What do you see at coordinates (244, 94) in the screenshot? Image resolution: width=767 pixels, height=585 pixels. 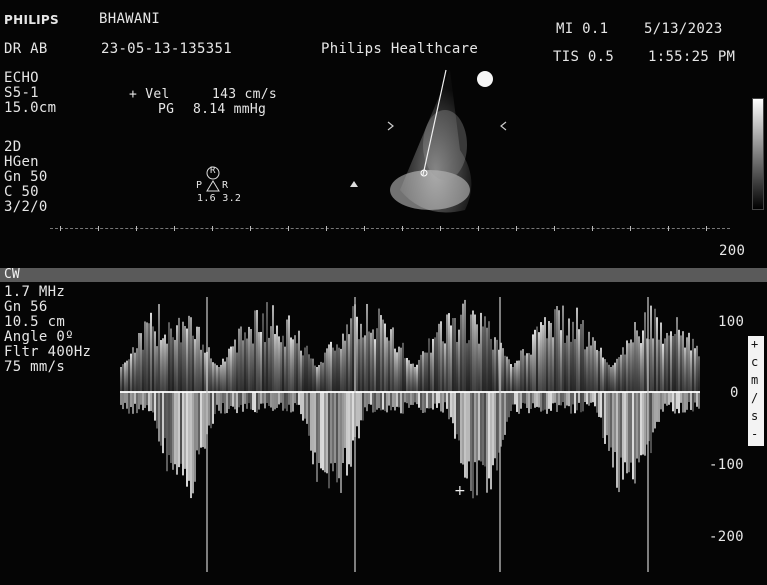 I see `velocity-value: 143 cm/s` at bounding box center [244, 94].